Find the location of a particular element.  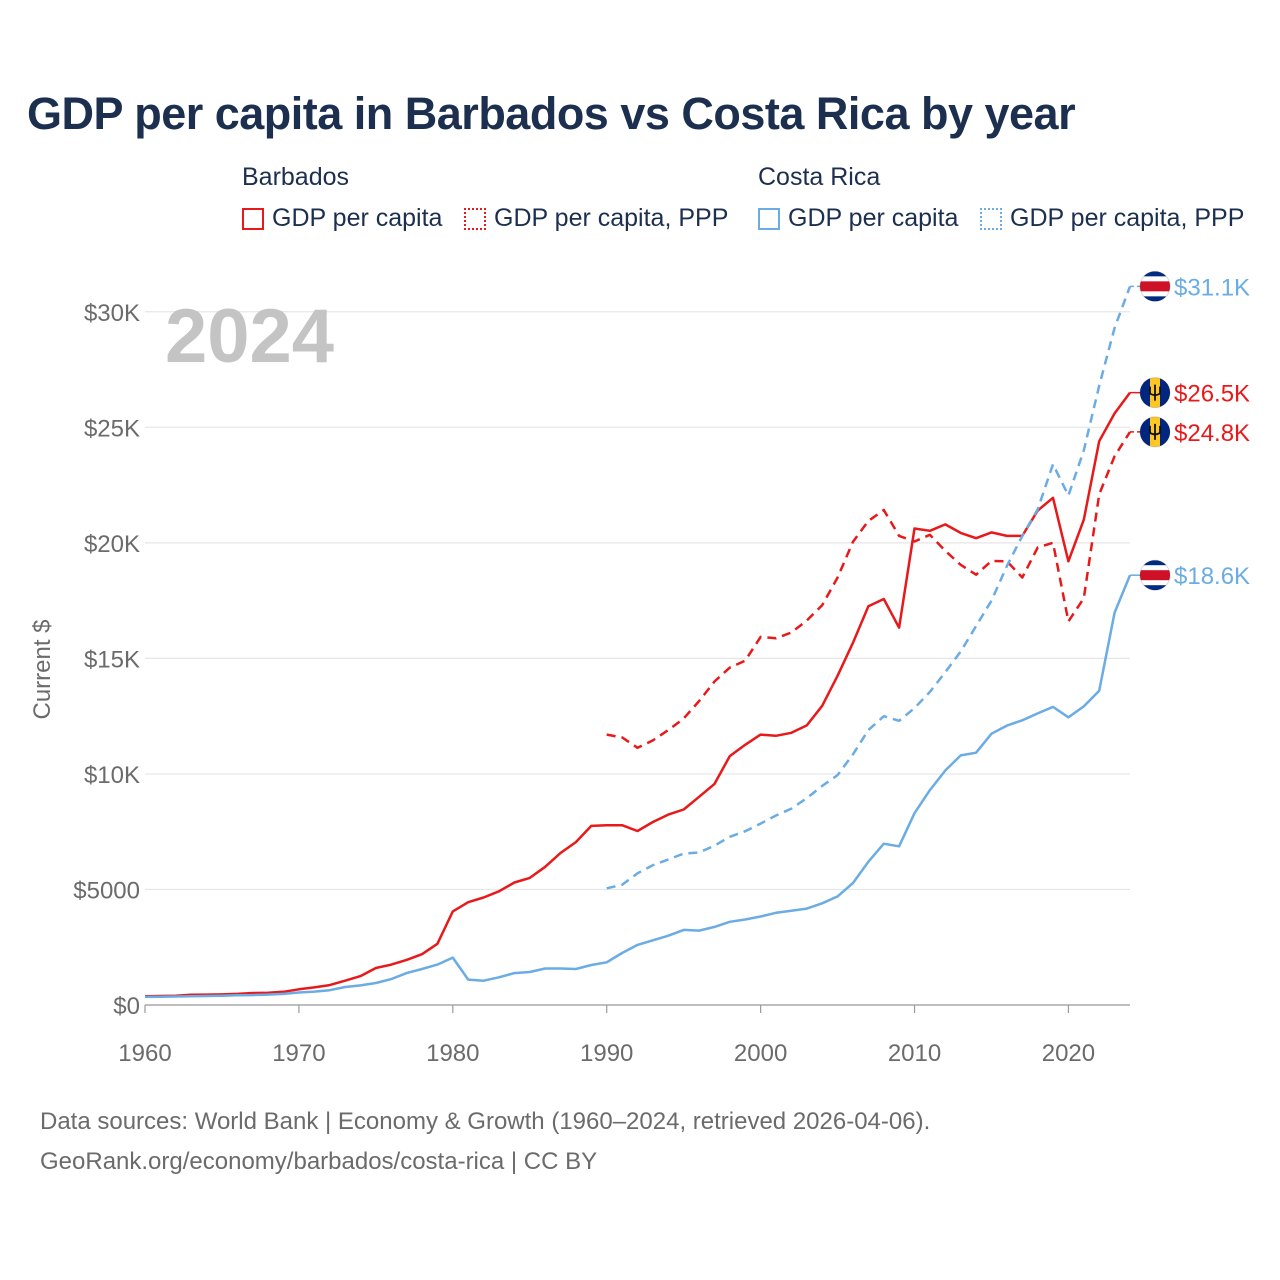

x-tick-label: 1960 is located at coordinates (144, 1053).